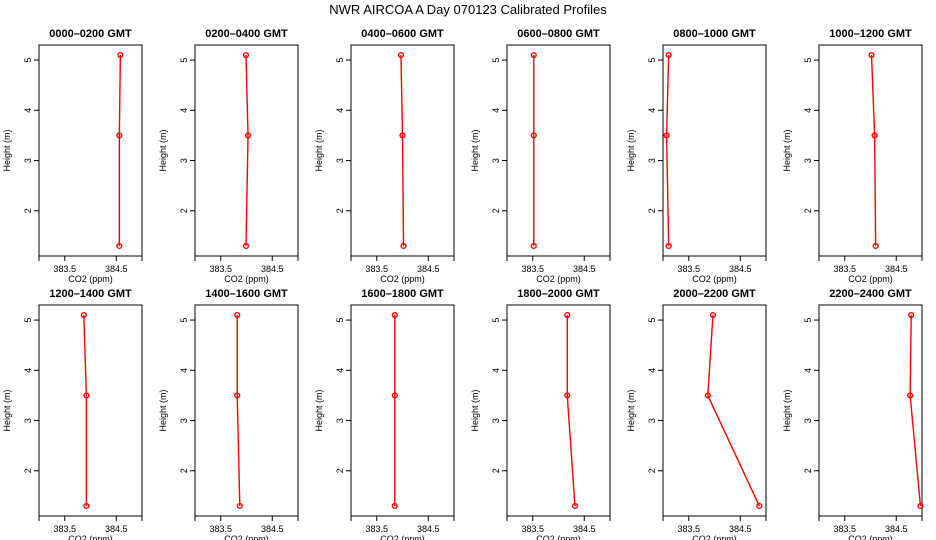  What do you see at coordinates (402, 294) in the screenshot?
I see `panel-title: 1600–1800 GMT` at bounding box center [402, 294].